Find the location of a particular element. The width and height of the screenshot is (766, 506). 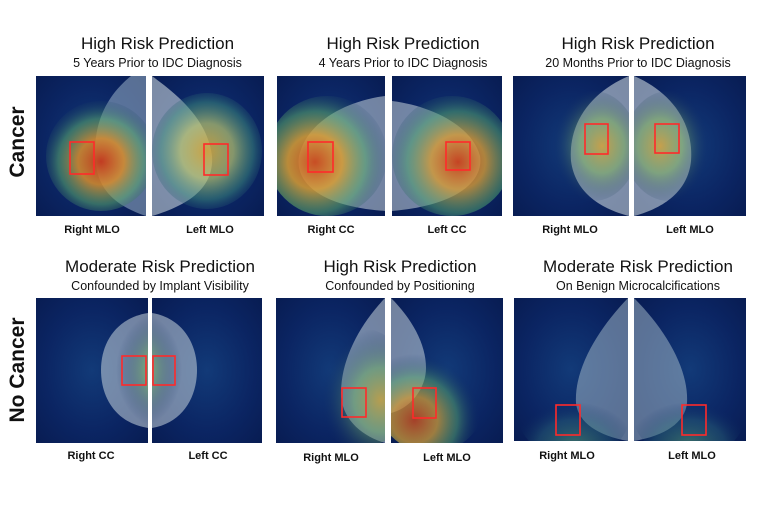

panel-5-left-view-label: Right MLO is located at coordinates (331, 458).